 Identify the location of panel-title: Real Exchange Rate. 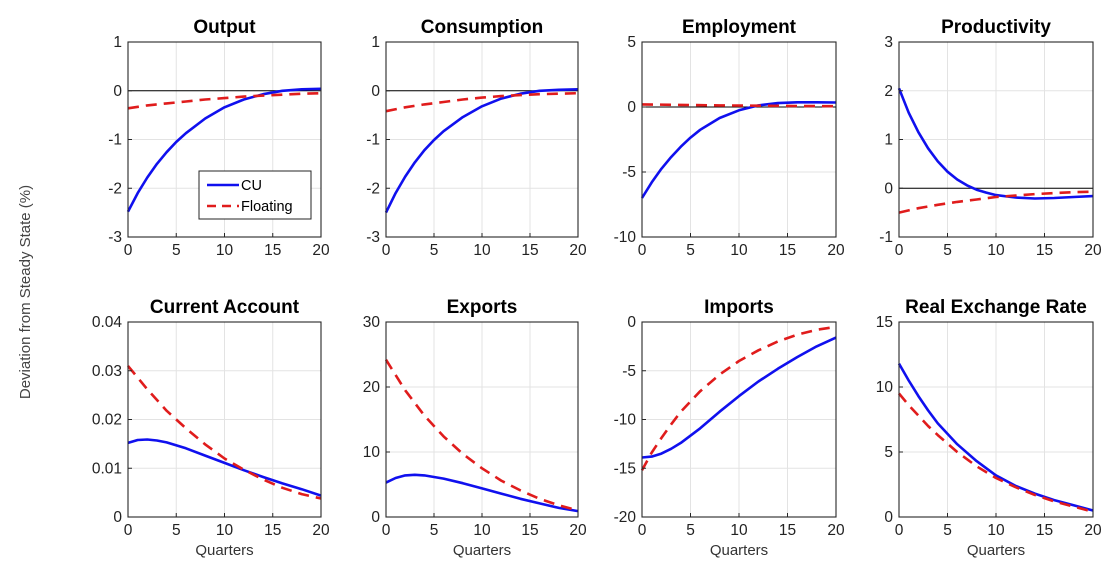
(996, 307).